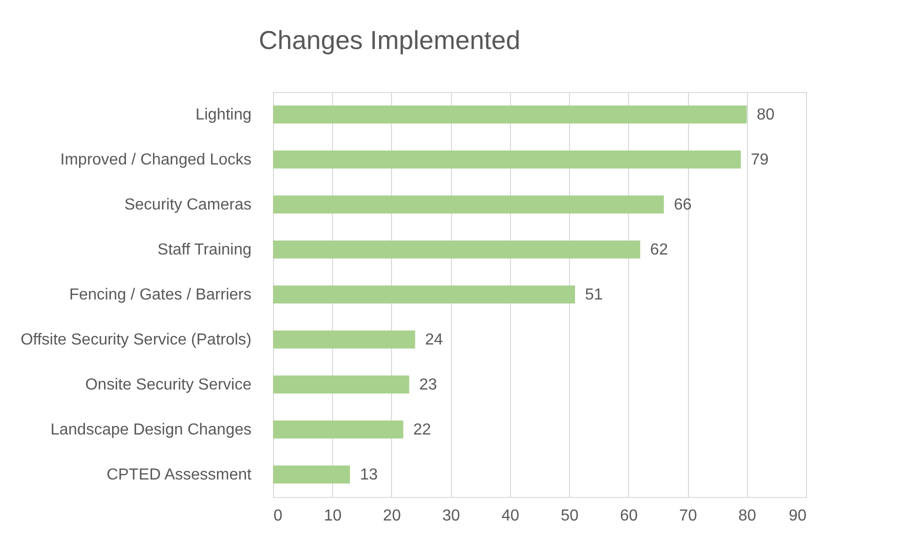 This screenshot has height=556, width=902. I want to click on x-tick-label: 90, so click(797, 516).